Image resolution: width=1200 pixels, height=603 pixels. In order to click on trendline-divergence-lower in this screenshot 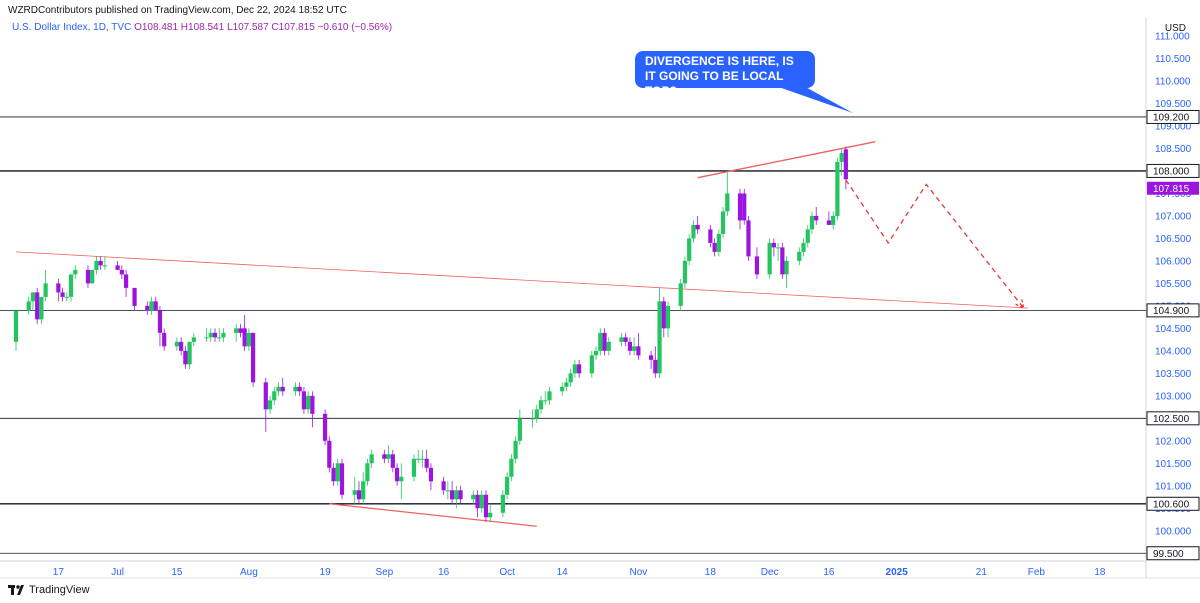, I will do `click(433, 515)`.